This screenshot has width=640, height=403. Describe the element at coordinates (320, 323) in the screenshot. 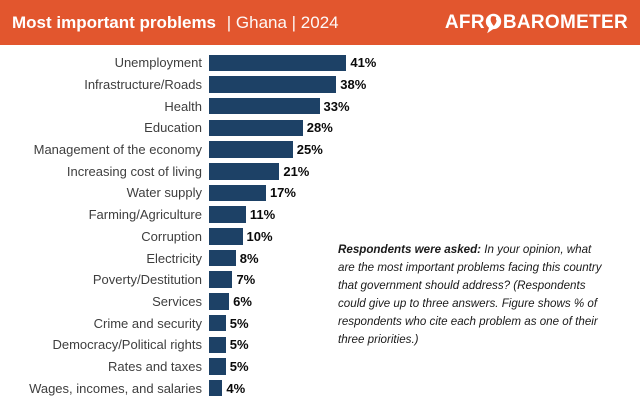

I see `chart-row: Crime and security 5%` at that location.